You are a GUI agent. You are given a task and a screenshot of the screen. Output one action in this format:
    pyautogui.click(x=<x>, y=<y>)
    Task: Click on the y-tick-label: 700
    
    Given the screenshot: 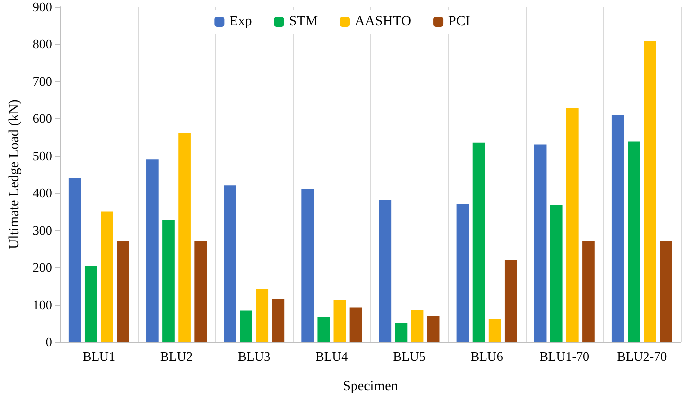 What is the action you would take?
    pyautogui.click(x=42, y=81)
    